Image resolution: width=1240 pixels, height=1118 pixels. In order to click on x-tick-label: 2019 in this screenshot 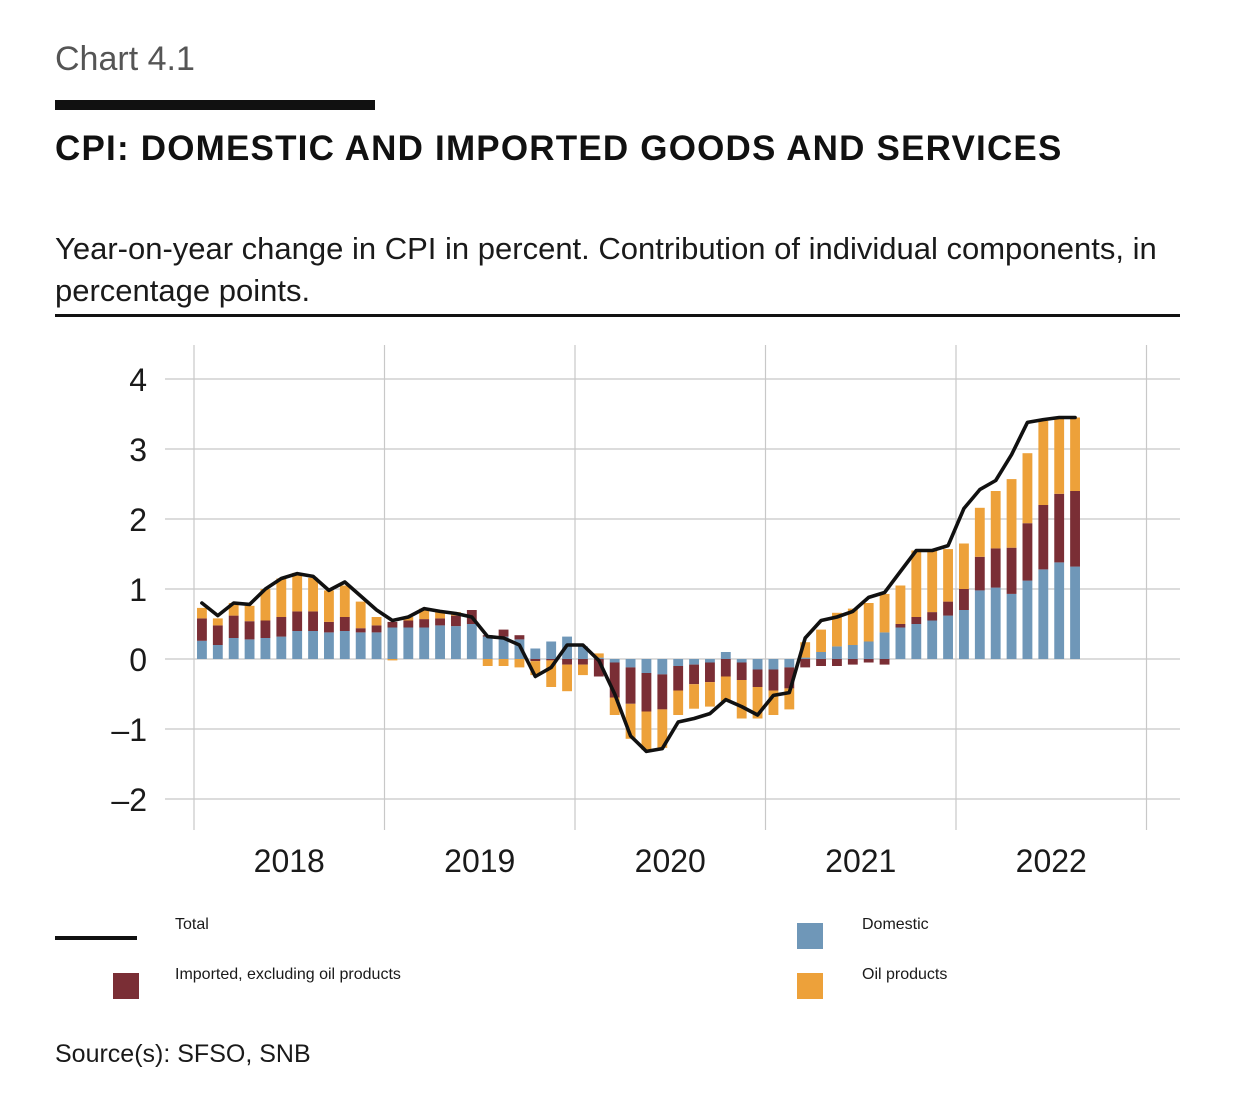, I will do `click(479, 861)`.